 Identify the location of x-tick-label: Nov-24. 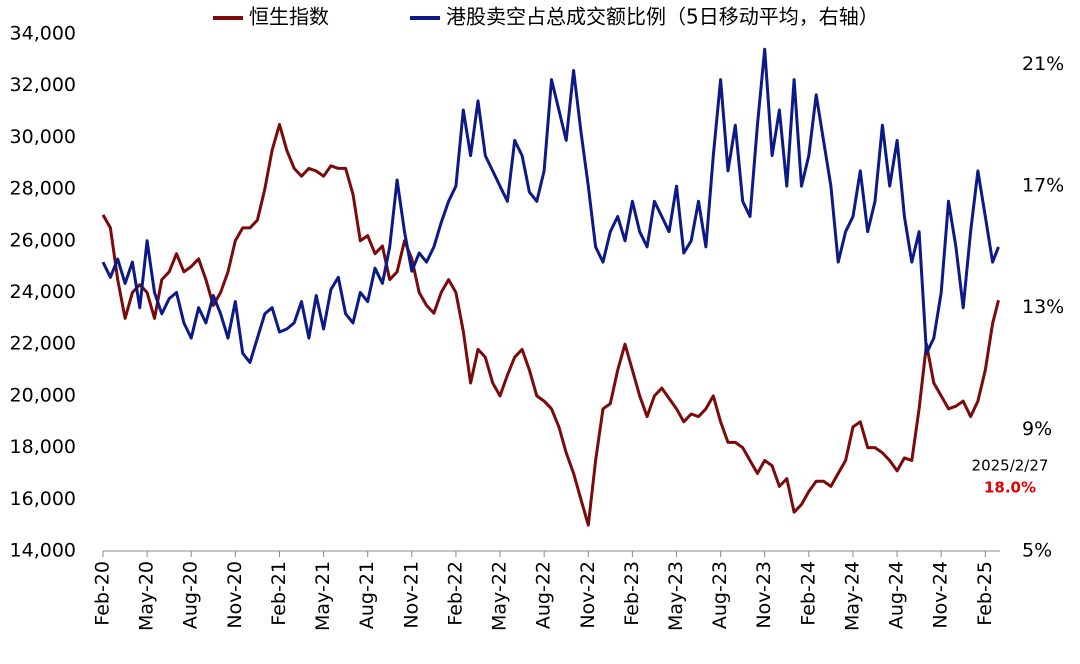
(941, 595).